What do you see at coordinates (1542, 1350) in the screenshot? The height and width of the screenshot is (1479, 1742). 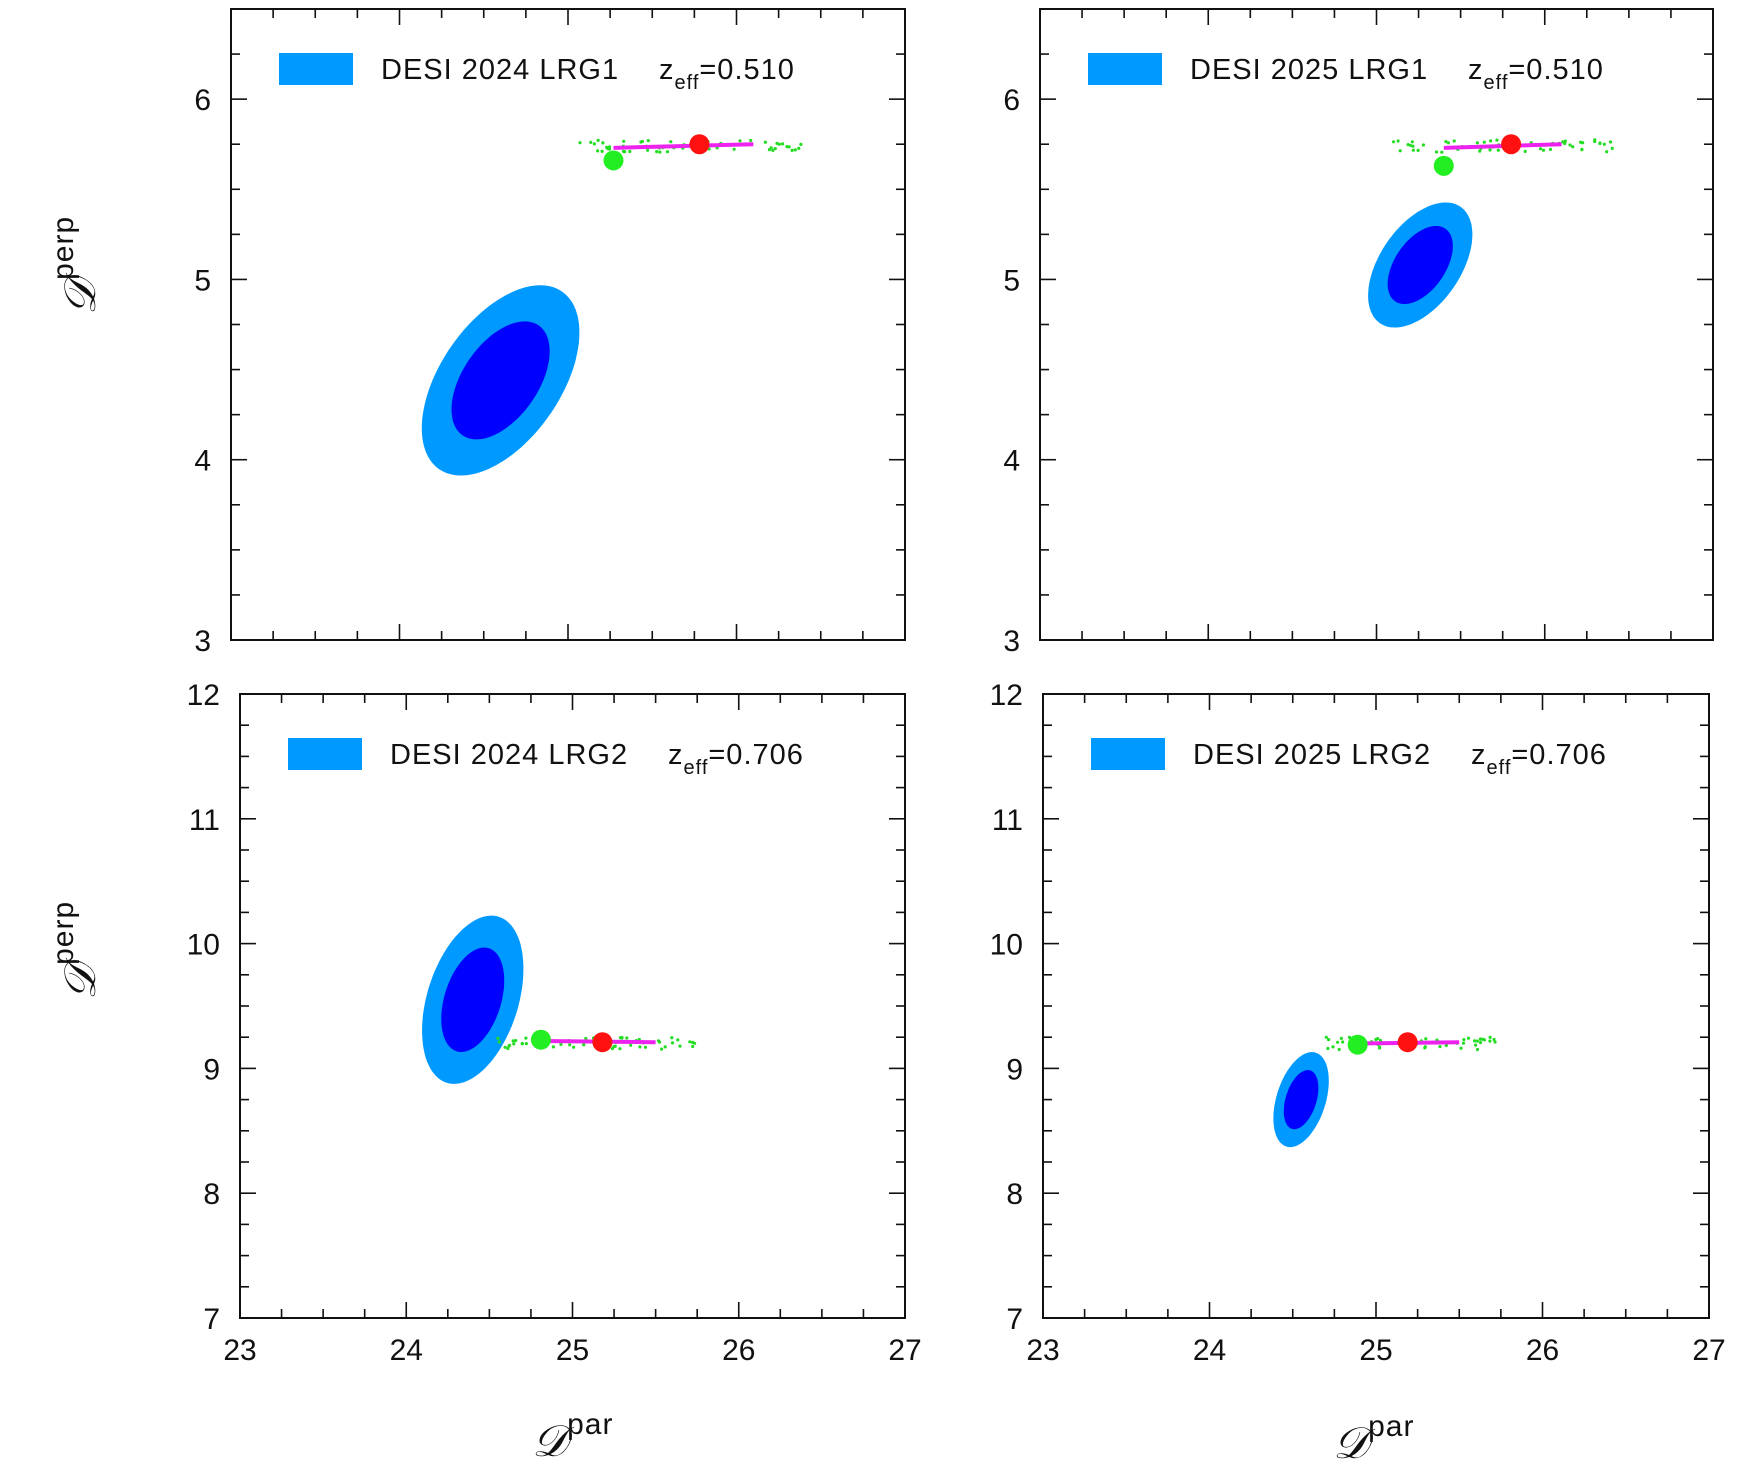 I see `x-tick-label: 26` at bounding box center [1542, 1350].